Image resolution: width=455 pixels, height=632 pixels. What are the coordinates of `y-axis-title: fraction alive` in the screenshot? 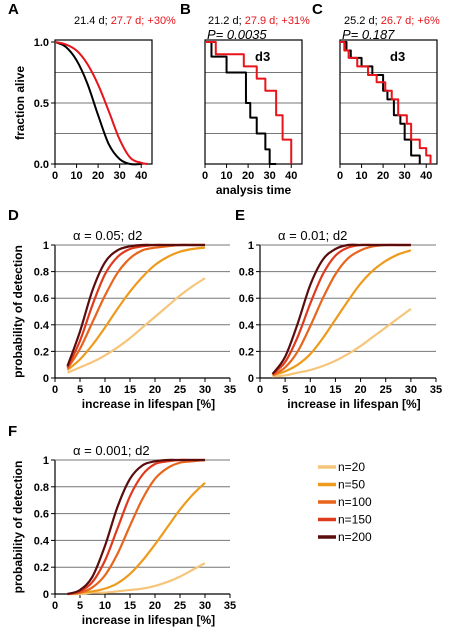 It's located at (20, 103).